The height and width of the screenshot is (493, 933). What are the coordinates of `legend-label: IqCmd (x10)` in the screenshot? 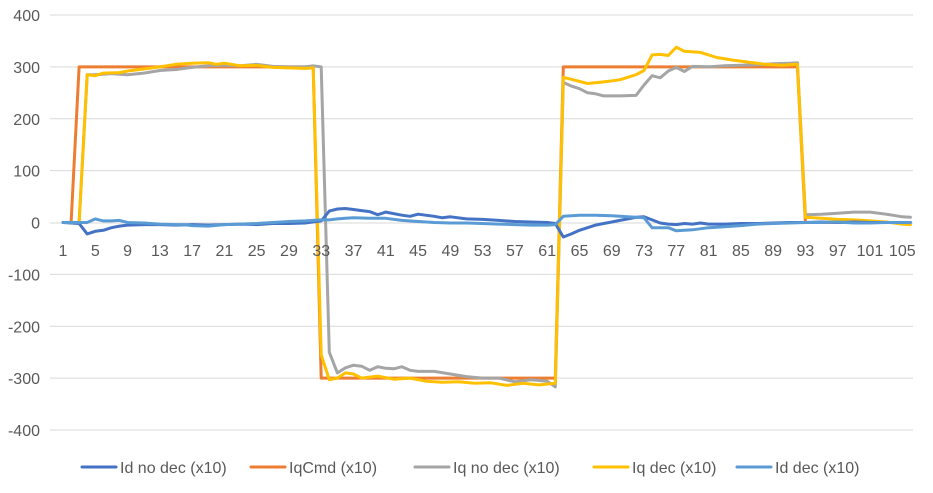 It's located at (333, 468).